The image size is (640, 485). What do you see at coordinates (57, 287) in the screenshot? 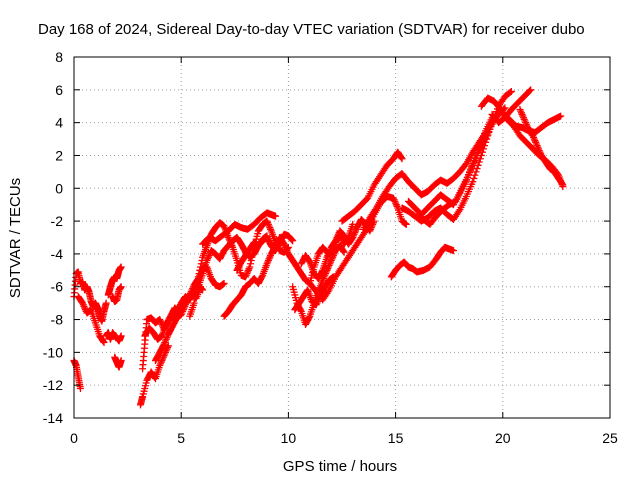
I see `y-tick-label: -6` at bounding box center [57, 287].